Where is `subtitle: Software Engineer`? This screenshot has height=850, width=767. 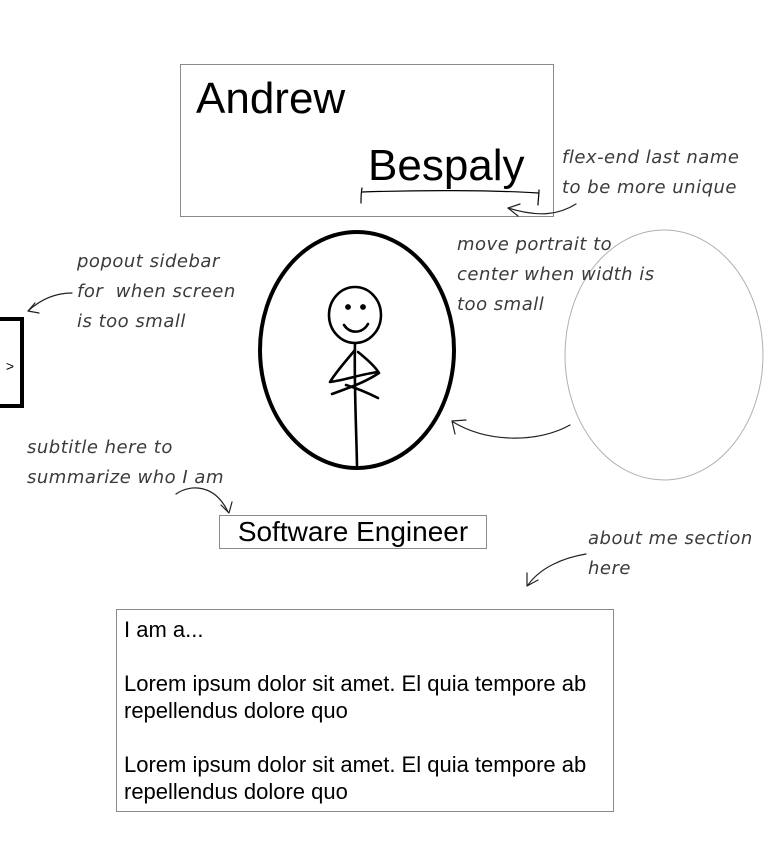
subtitle: Software Engineer is located at coordinates (353, 532).